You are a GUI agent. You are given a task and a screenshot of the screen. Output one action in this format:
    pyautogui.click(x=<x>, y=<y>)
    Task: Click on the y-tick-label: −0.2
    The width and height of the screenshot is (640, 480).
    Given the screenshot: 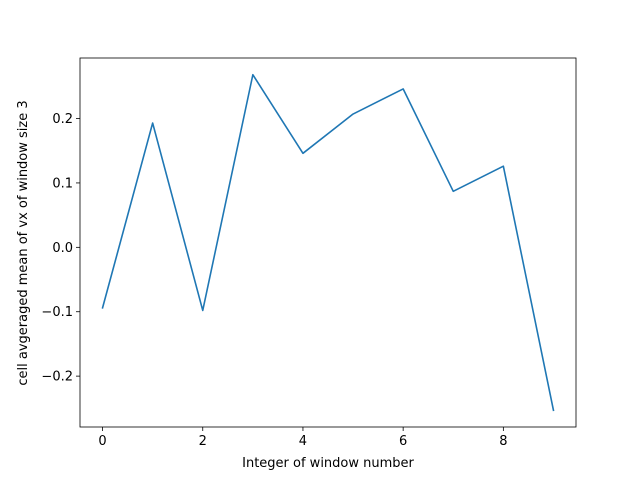 What is the action you would take?
    pyautogui.click(x=57, y=377)
    